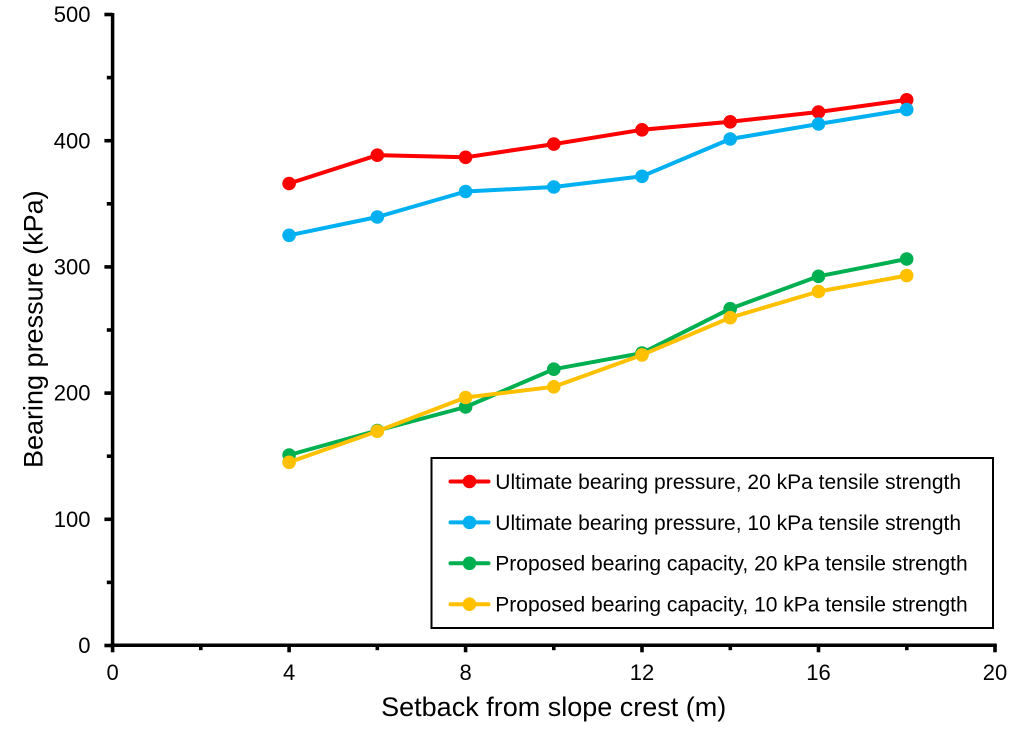 The height and width of the screenshot is (742, 1024). What do you see at coordinates (642, 672) in the screenshot?
I see `svg-text: 12` at bounding box center [642, 672].